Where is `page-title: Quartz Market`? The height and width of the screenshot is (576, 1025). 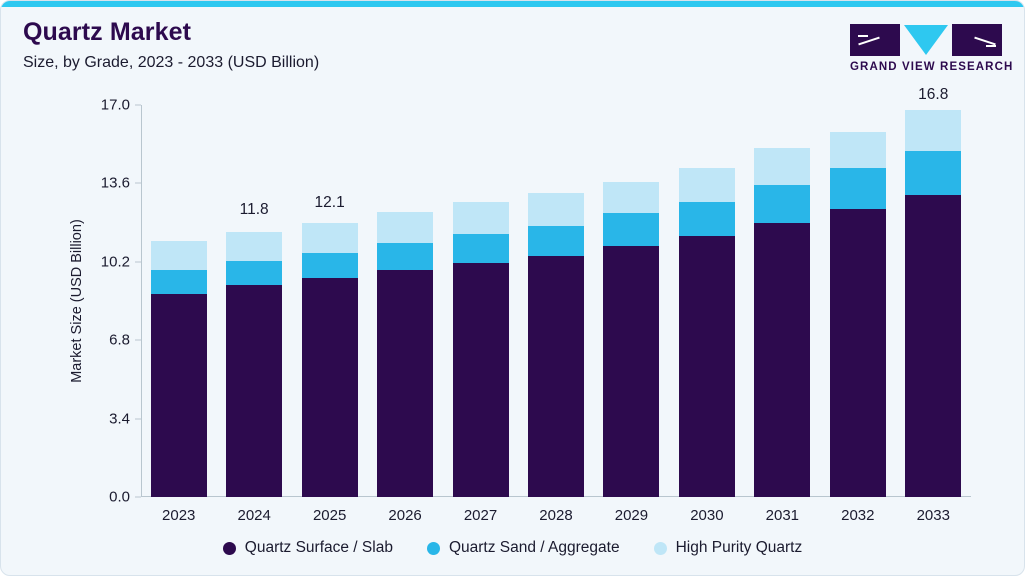
page-title: Quartz Market is located at coordinates (107, 32).